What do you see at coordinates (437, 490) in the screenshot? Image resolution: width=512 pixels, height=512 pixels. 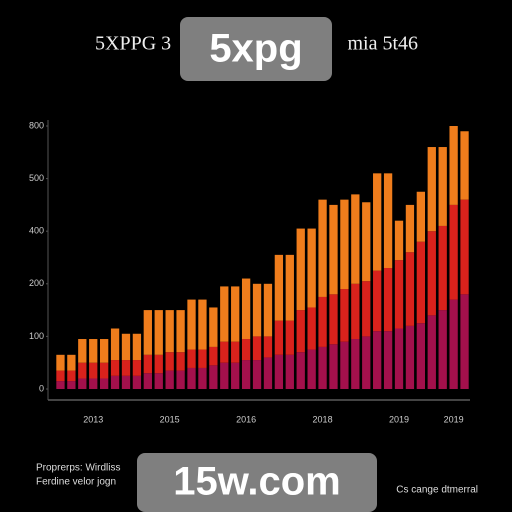 I see `source: Cs cange dtmerral` at bounding box center [437, 490].